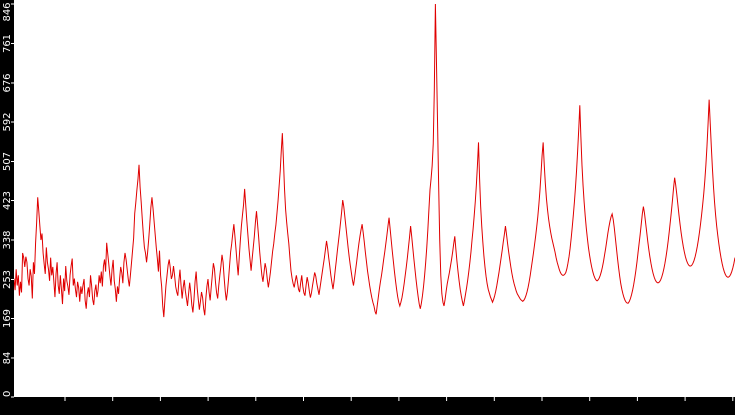 The width and height of the screenshot is (735, 415). I want to click on y-axis: 0 84 169 253 338 423 507 592 676 761 846, so click(8, 200).